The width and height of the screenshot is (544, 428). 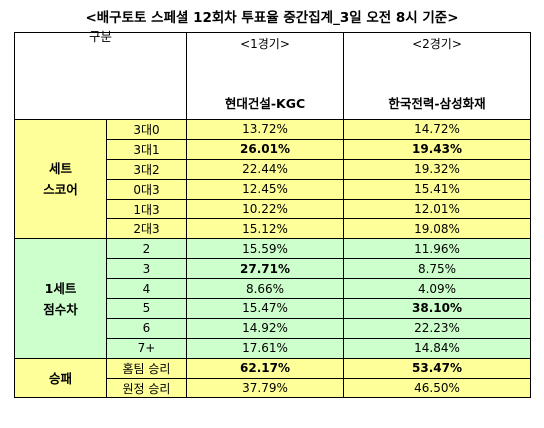 I want to click on section-name-line: 1세트, so click(x=60, y=288).